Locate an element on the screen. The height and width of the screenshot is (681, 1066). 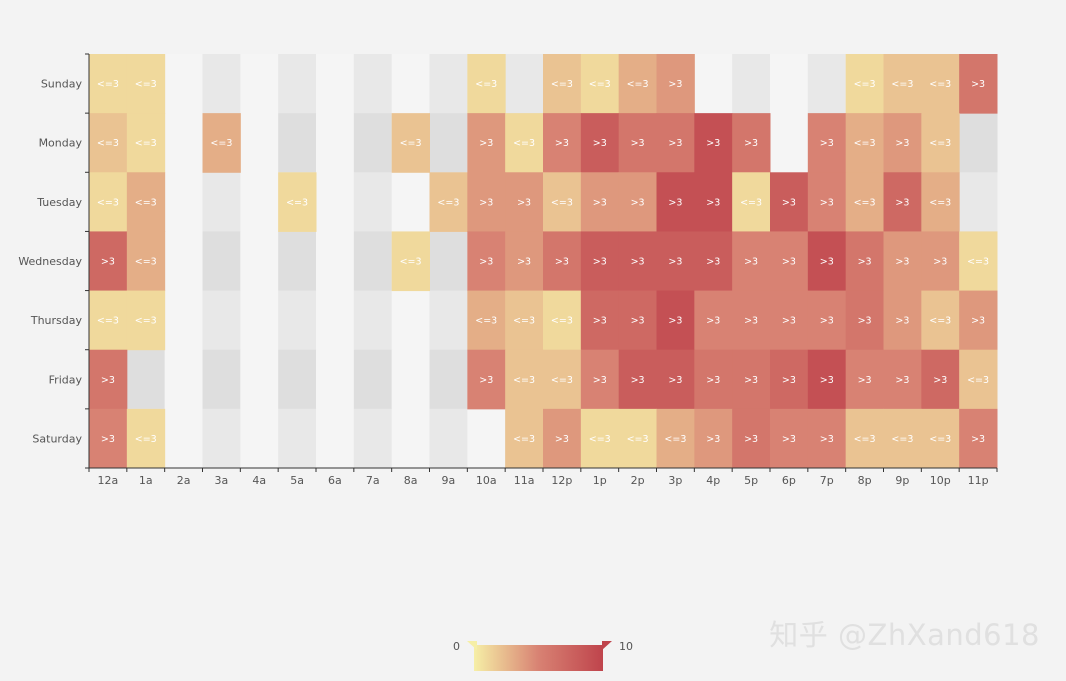
legend-max-handle is located at coordinates (607, 645).